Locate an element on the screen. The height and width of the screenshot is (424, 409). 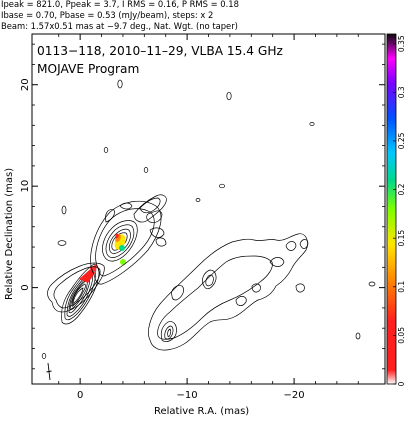
beam-marker is located at coordinates (49, 371).